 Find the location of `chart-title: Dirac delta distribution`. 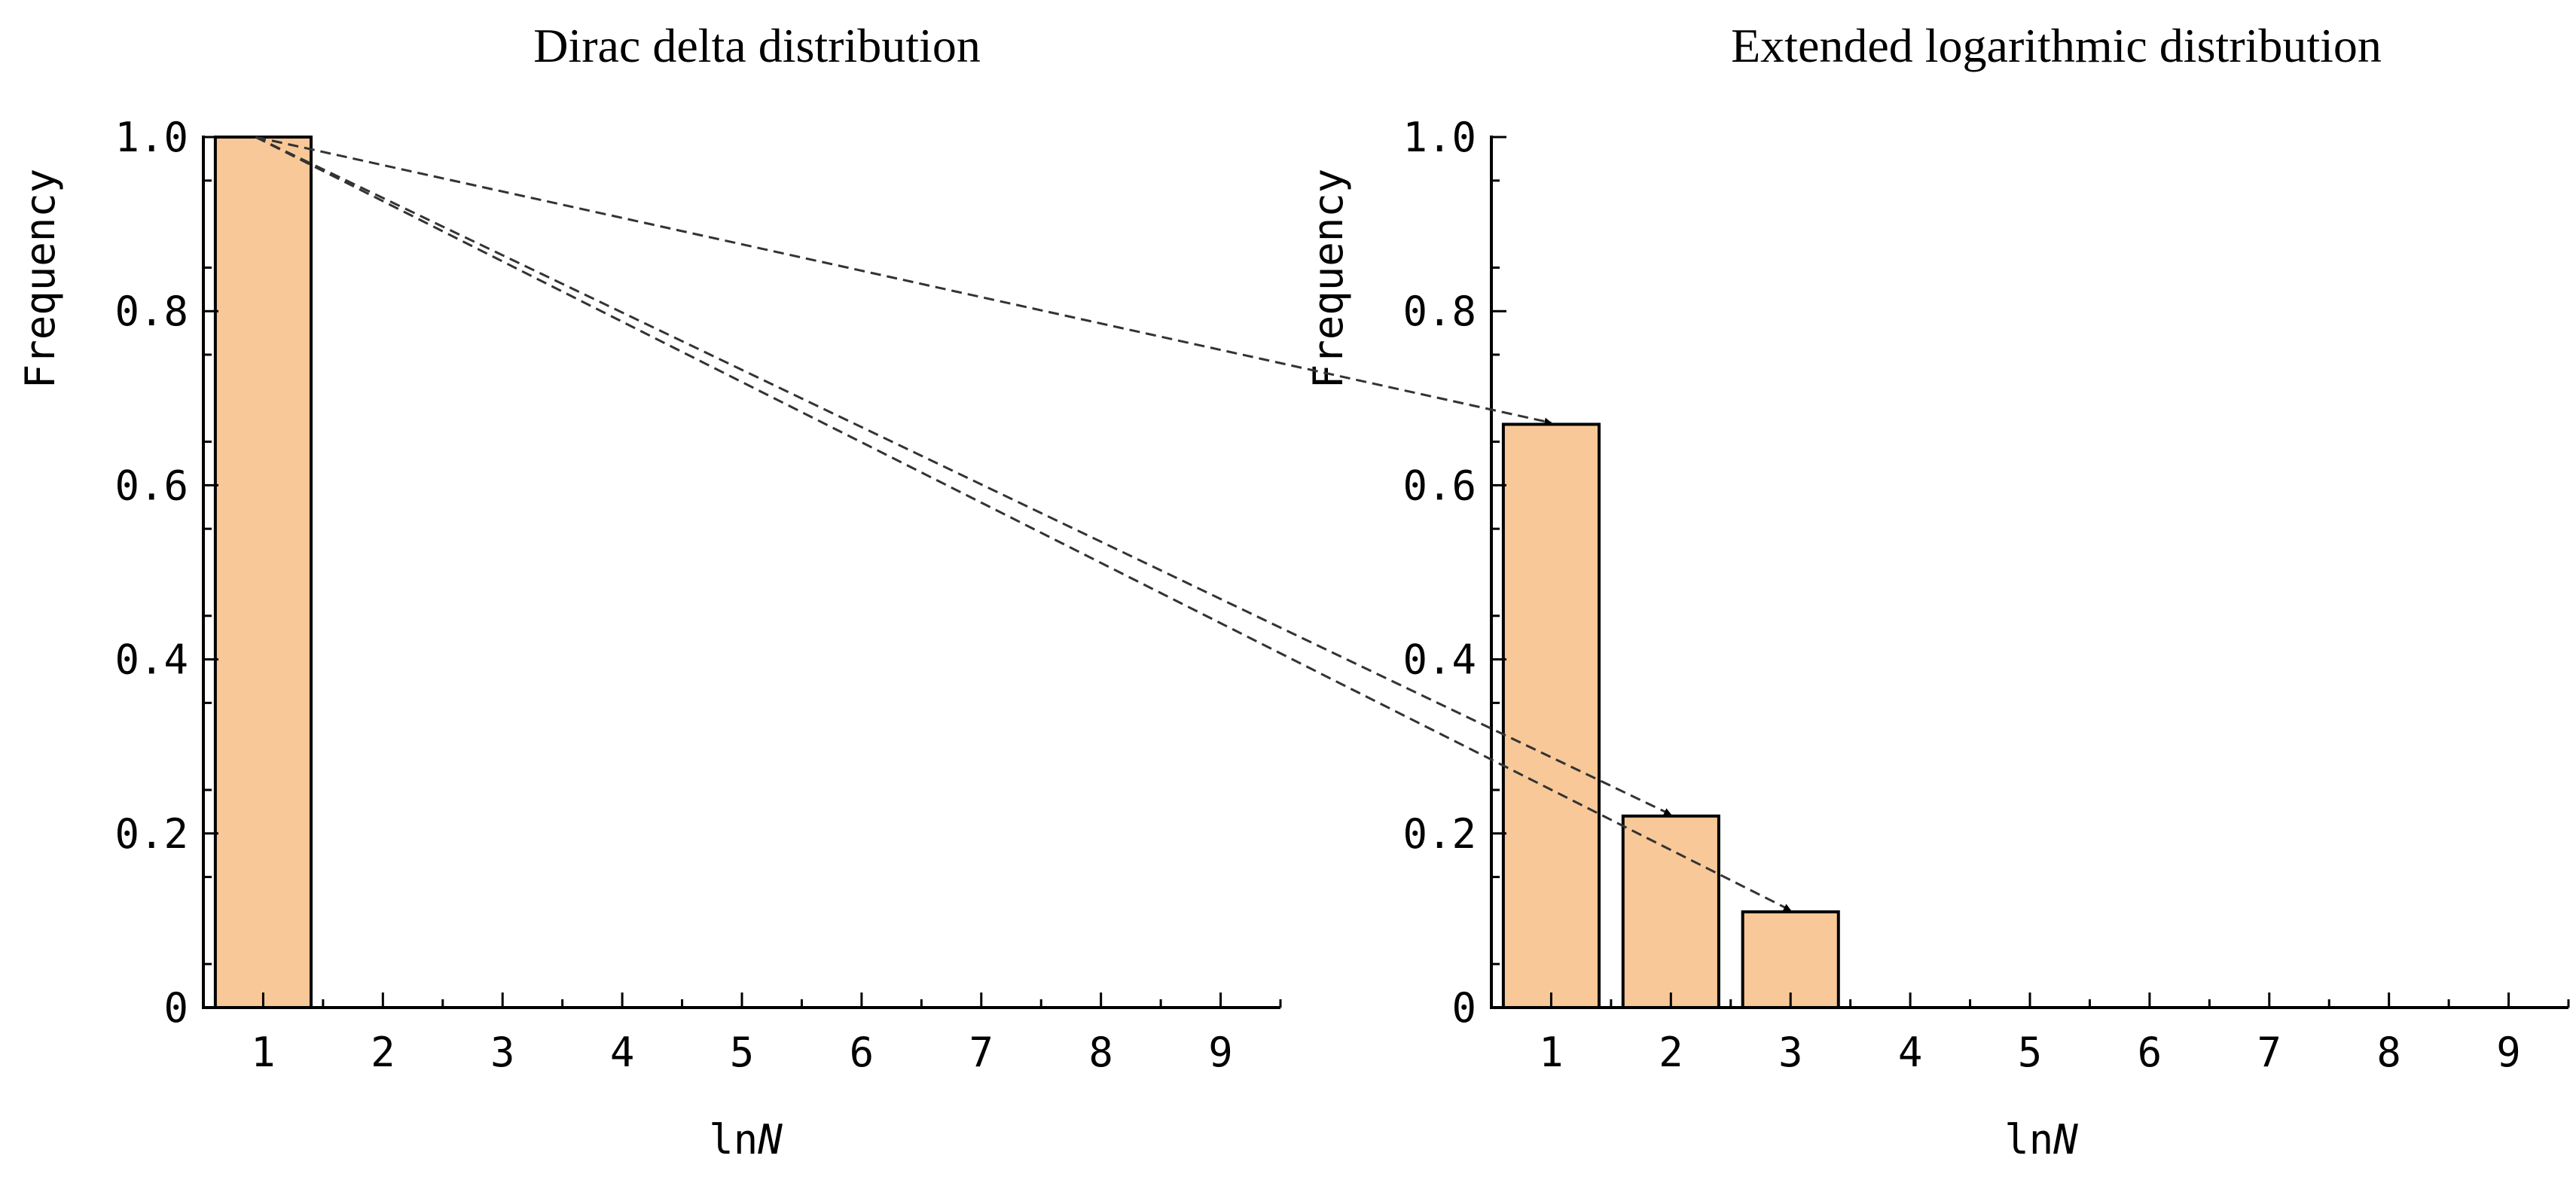

chart-title: Dirac delta distribution is located at coordinates (757, 45).